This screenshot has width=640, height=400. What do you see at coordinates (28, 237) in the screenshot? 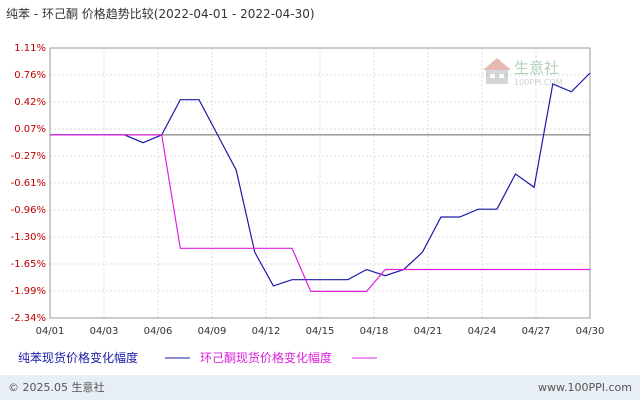
I see `y-tick-label: -1.30%` at bounding box center [28, 237].